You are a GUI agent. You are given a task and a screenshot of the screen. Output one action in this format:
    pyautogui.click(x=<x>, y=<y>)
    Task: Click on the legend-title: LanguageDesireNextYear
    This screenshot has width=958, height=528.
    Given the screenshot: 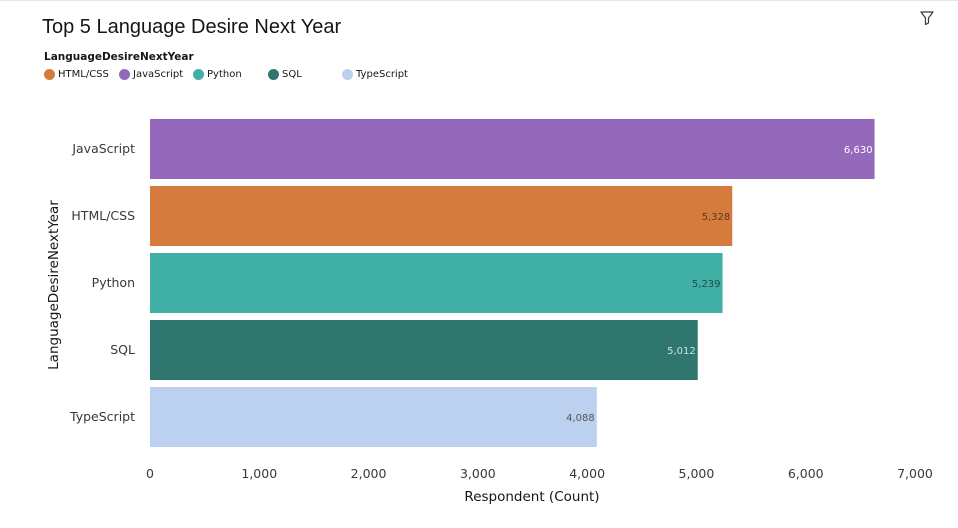 What is the action you would take?
    pyautogui.click(x=119, y=57)
    